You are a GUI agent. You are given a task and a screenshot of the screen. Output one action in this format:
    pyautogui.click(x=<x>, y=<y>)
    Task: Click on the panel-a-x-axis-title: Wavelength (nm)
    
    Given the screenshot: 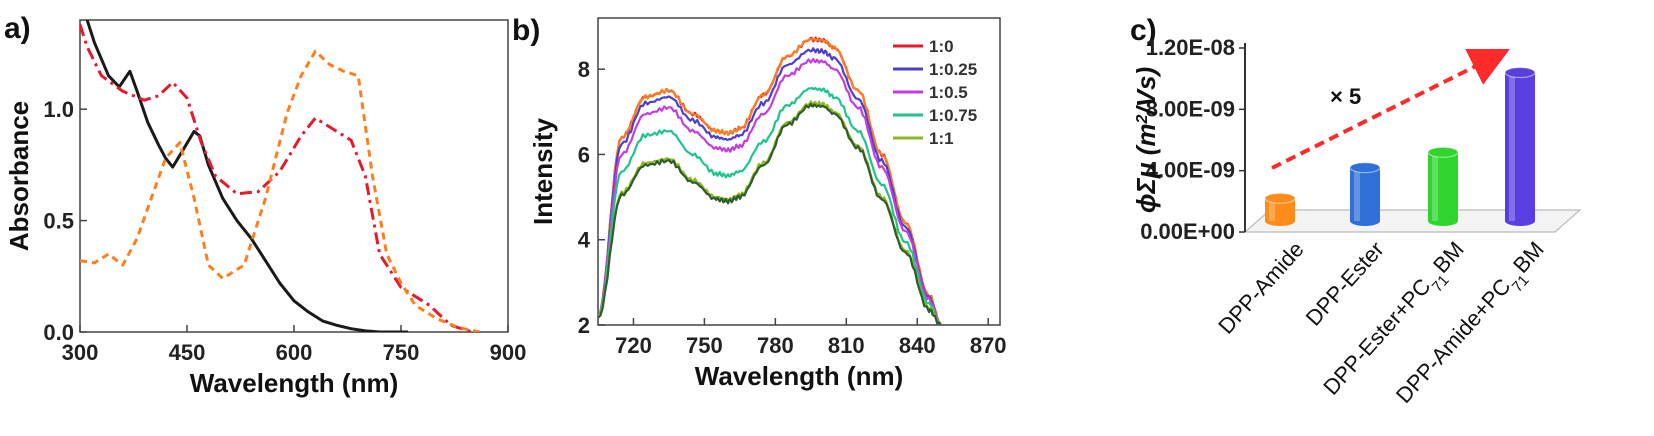 What is the action you would take?
    pyautogui.click(x=294, y=383)
    